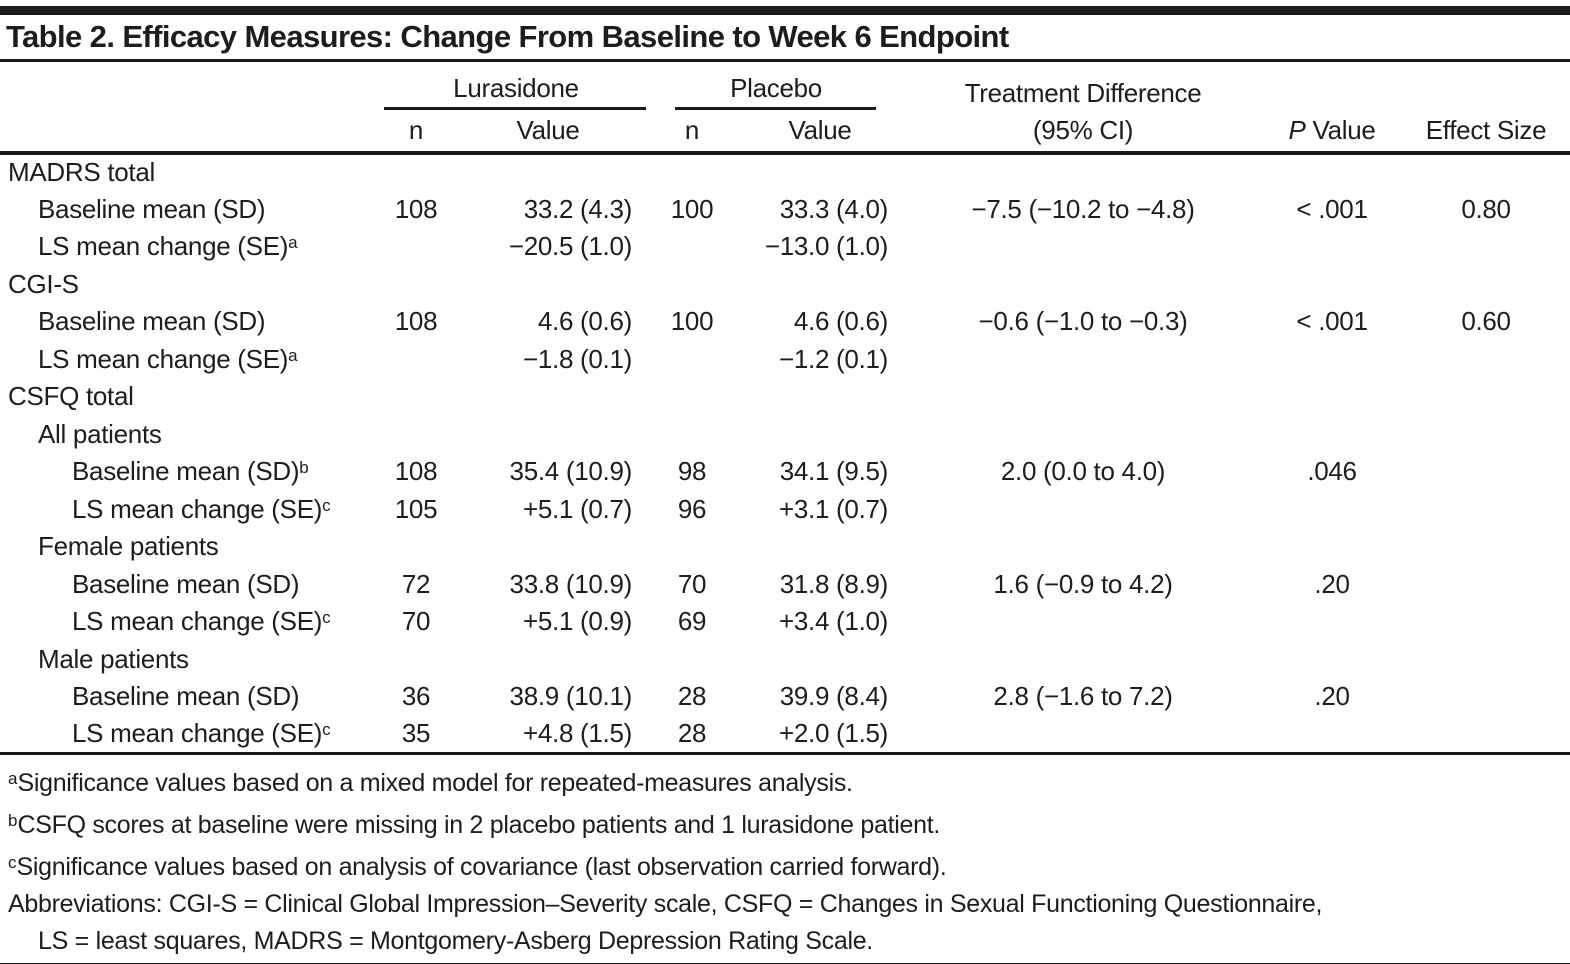  I want to click on placebo-value-cell: −1.2 (0.1), so click(834, 358).